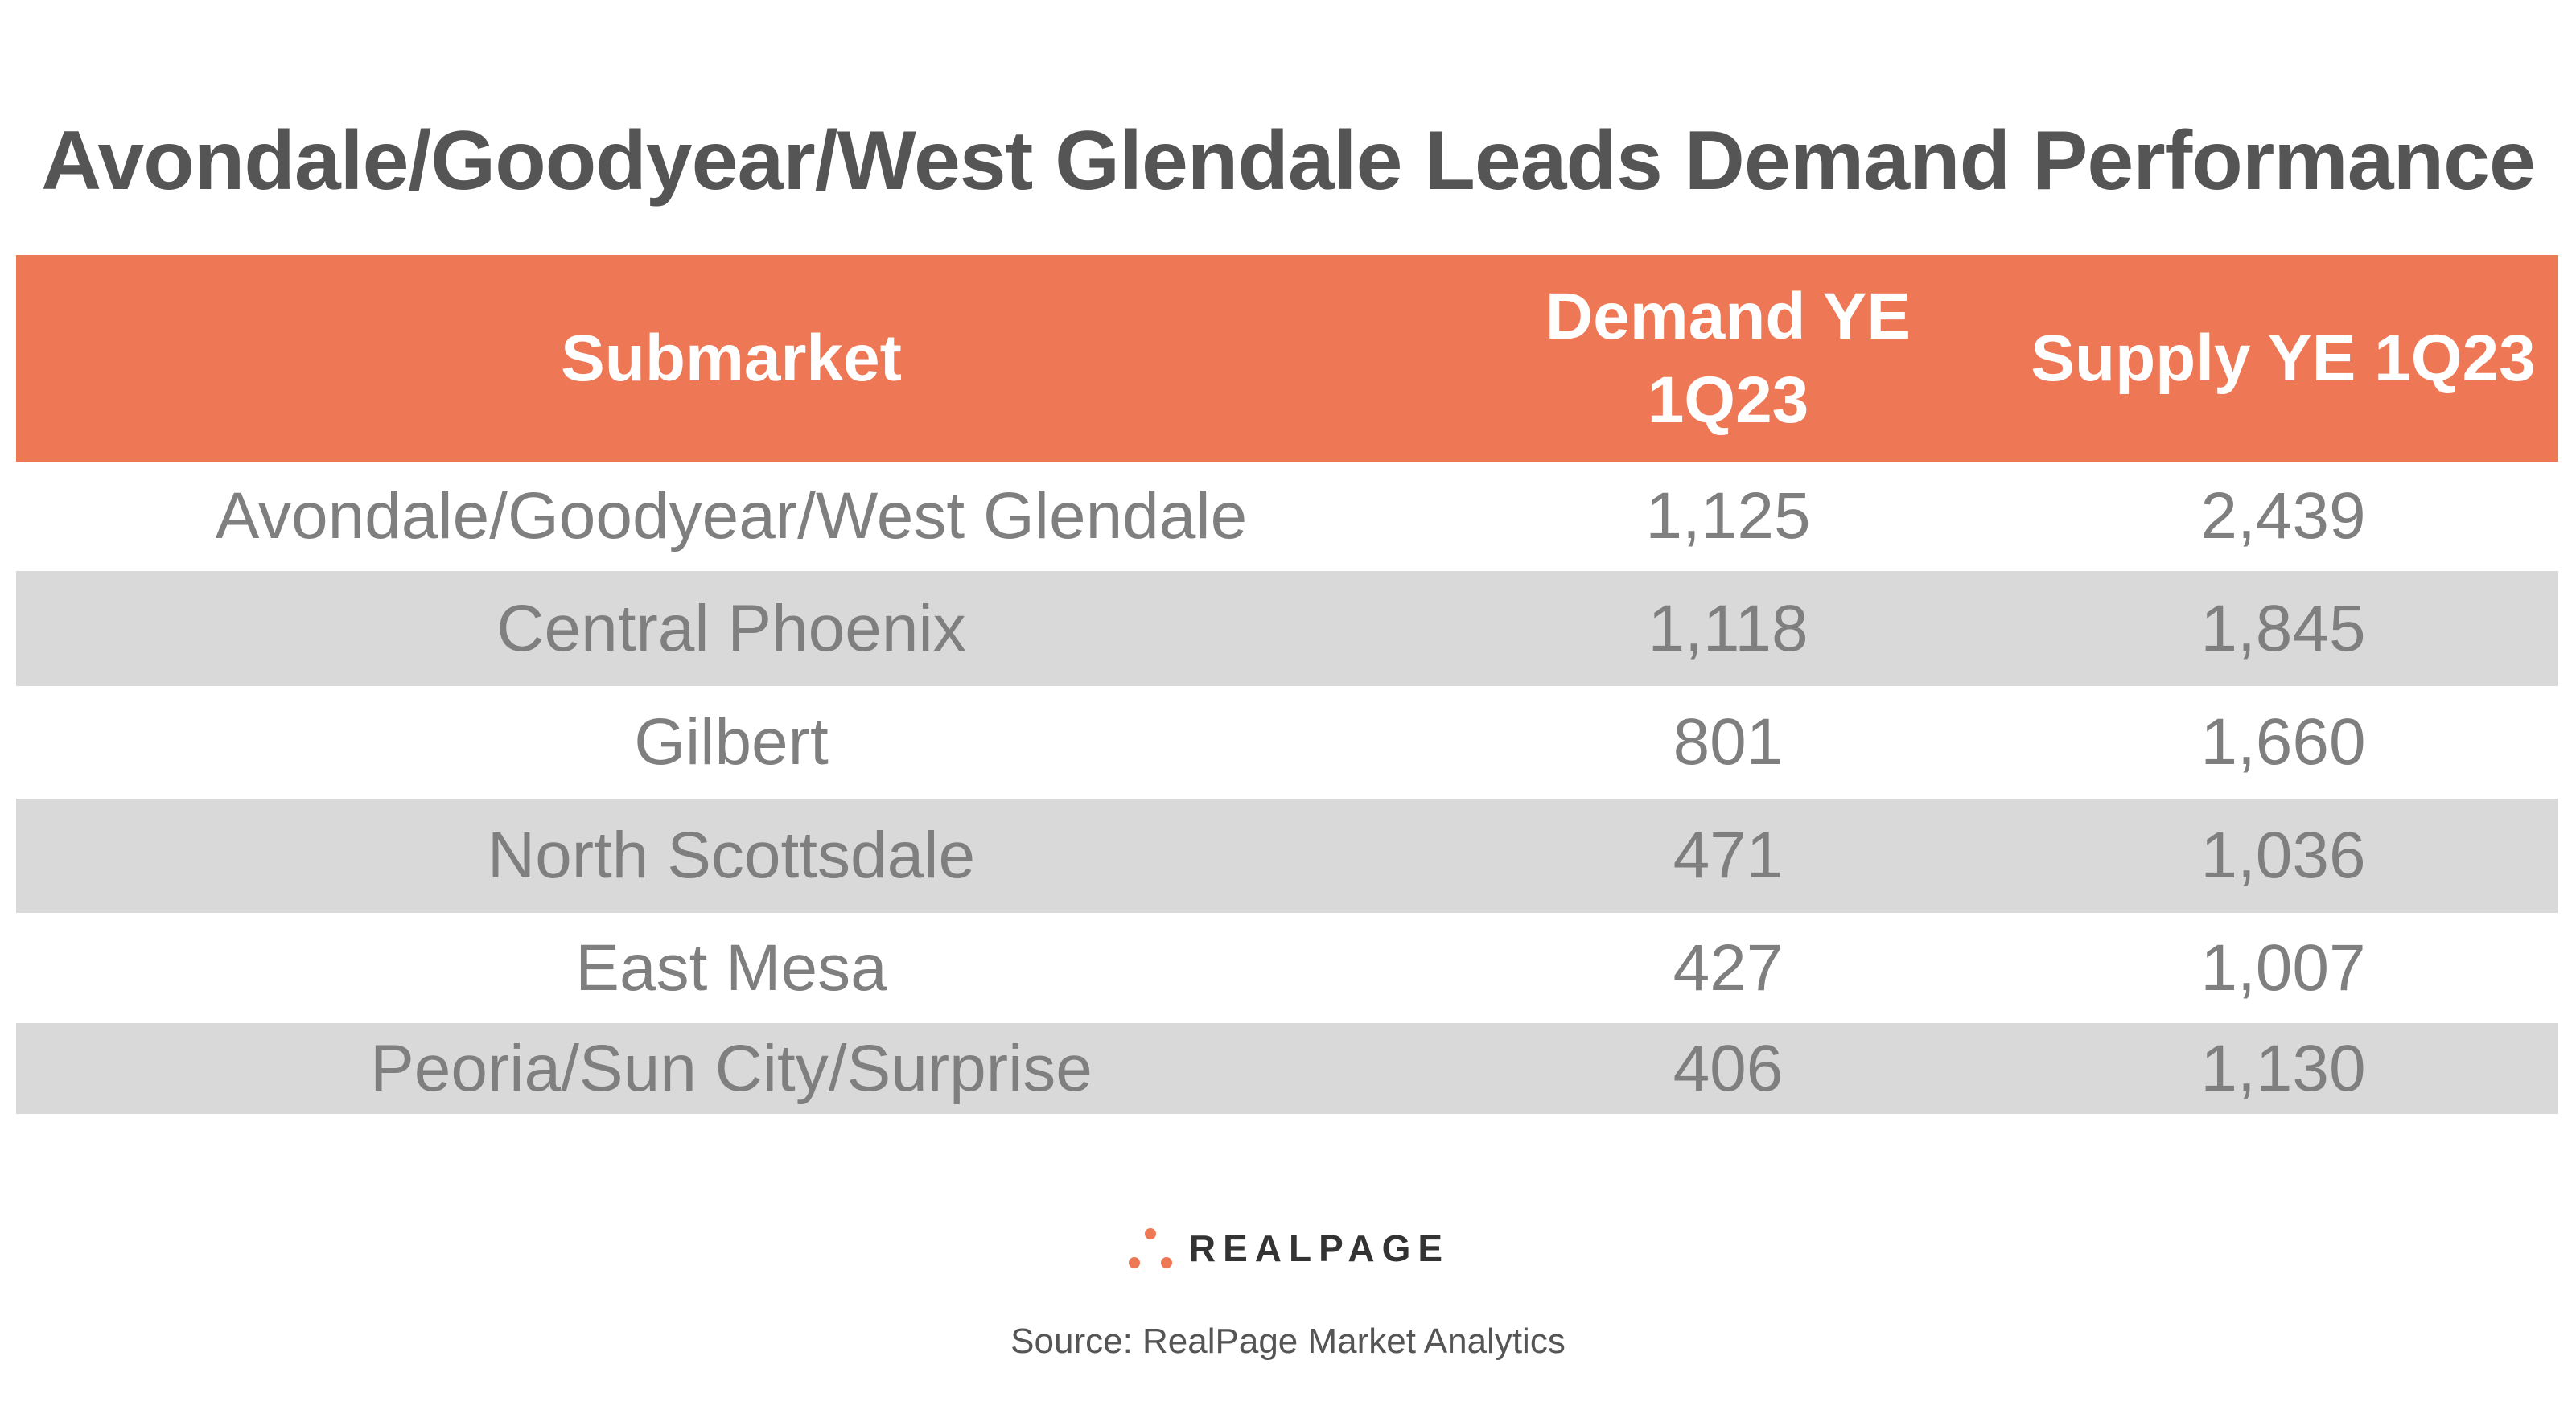 The height and width of the screenshot is (1422, 2576). I want to click on table-cell: 801, so click(1728, 742).